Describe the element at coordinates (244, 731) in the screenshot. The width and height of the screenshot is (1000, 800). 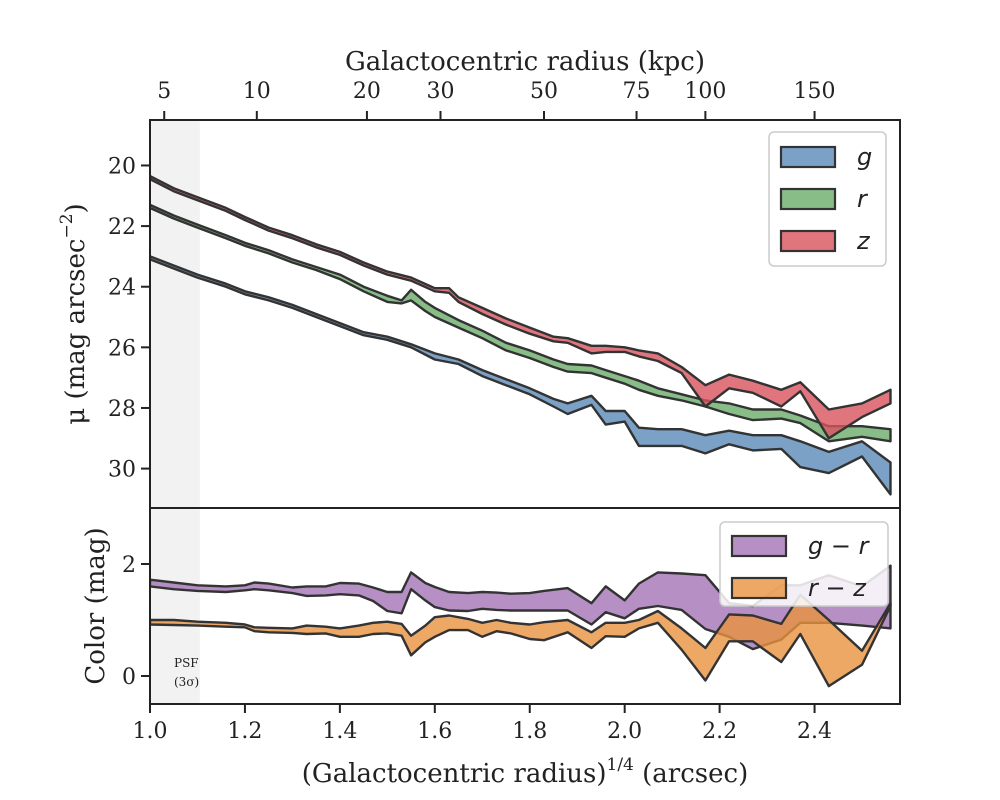
I see `x-tick-label: 1.2` at that location.